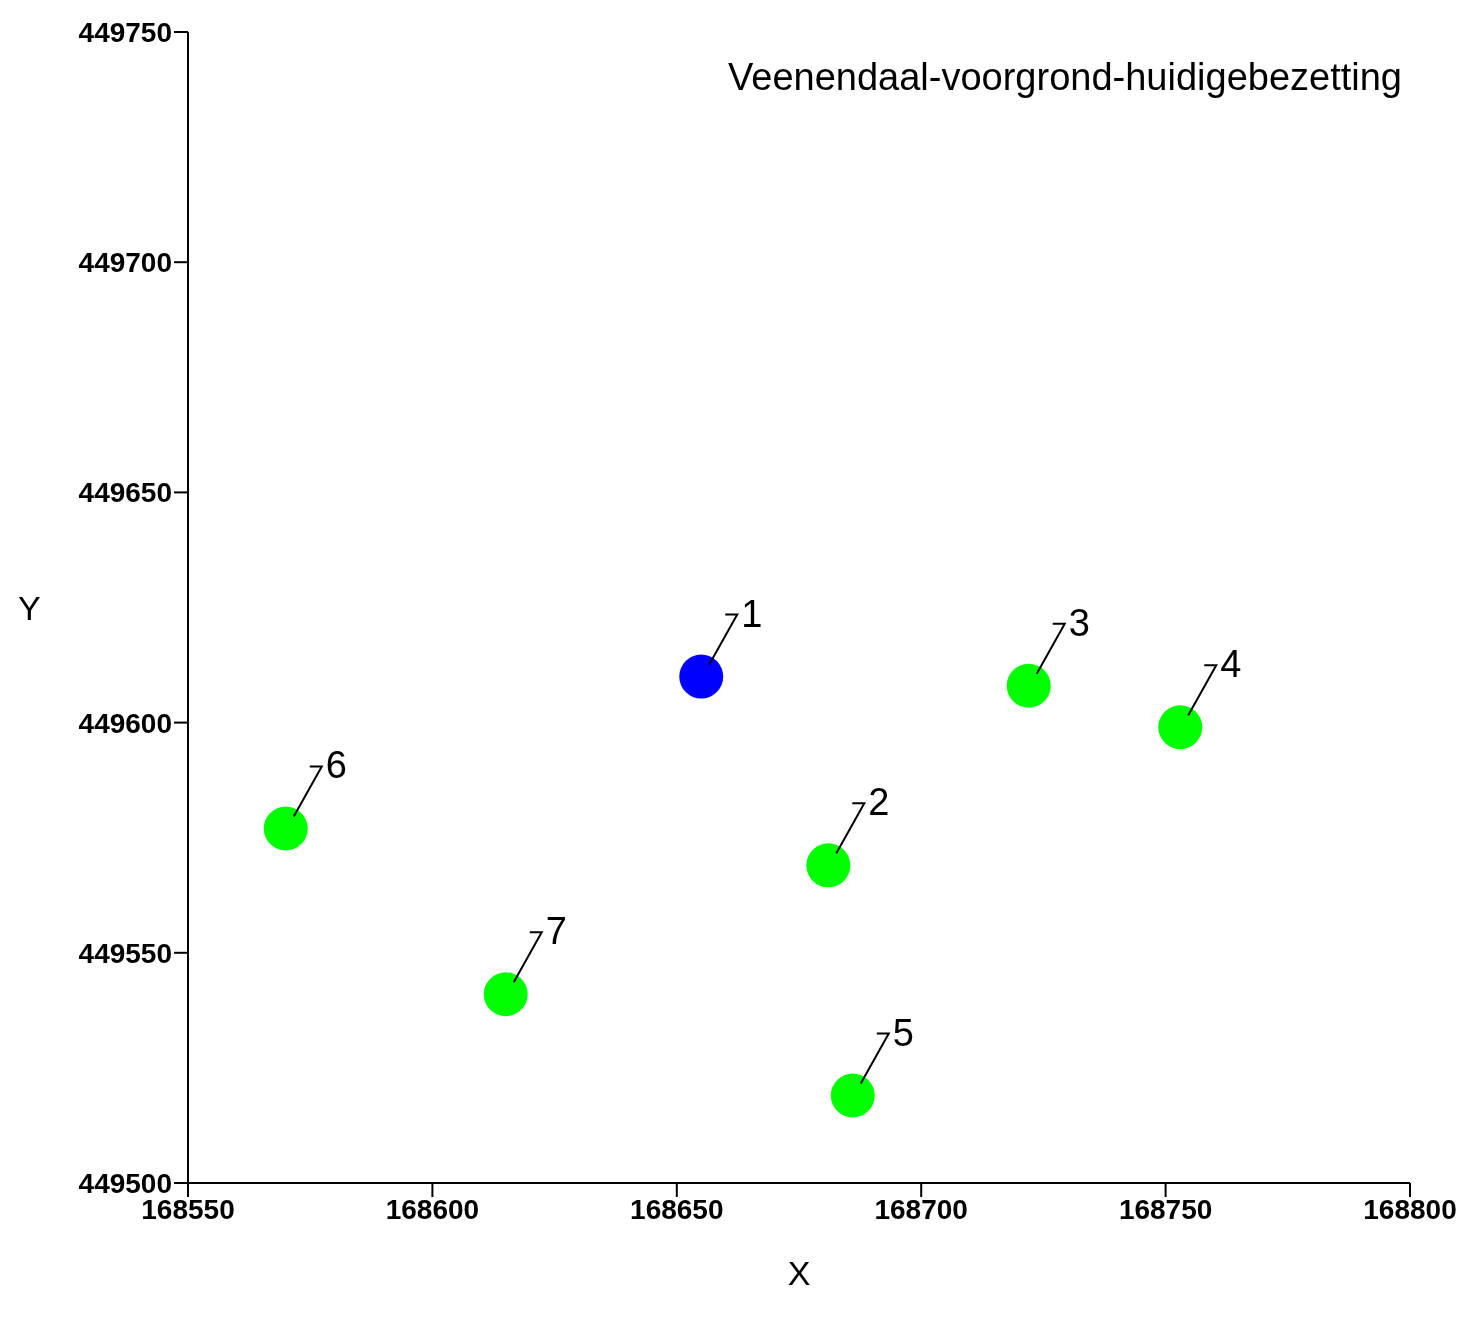 This screenshot has height=1321, width=1466. What do you see at coordinates (125, 263) in the screenshot?
I see `y-tick-label: 449700` at bounding box center [125, 263].